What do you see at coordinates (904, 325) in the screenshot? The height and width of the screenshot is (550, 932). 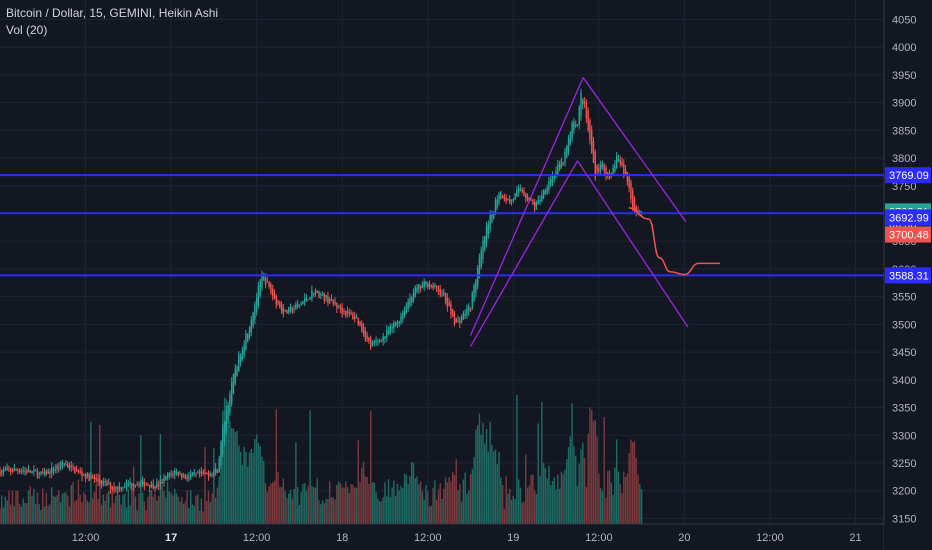 I see `price-tick-label: 3500` at bounding box center [904, 325].